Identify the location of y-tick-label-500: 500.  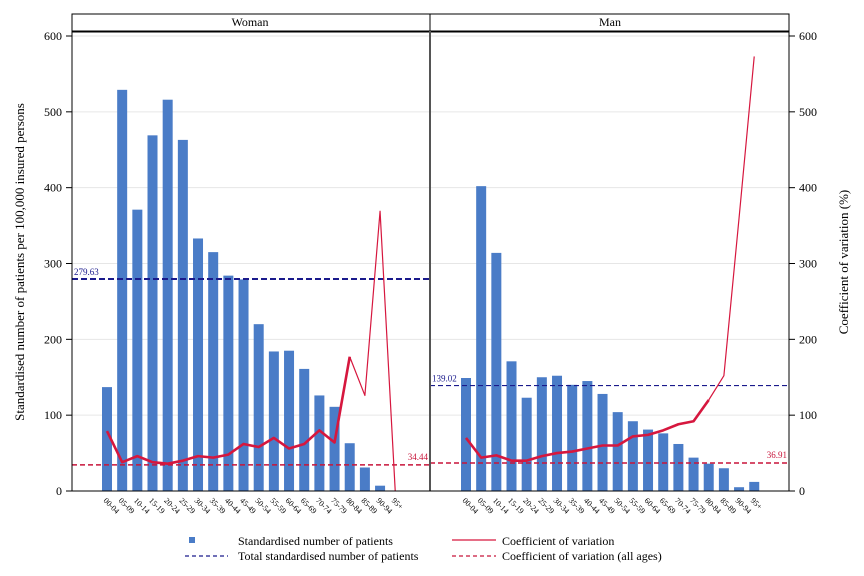
(53, 112).